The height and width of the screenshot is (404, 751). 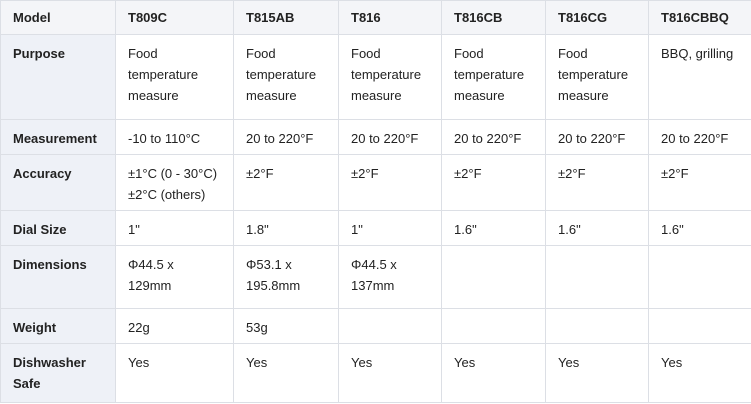 What do you see at coordinates (174, 17) in the screenshot?
I see `header-cell: T809C` at bounding box center [174, 17].